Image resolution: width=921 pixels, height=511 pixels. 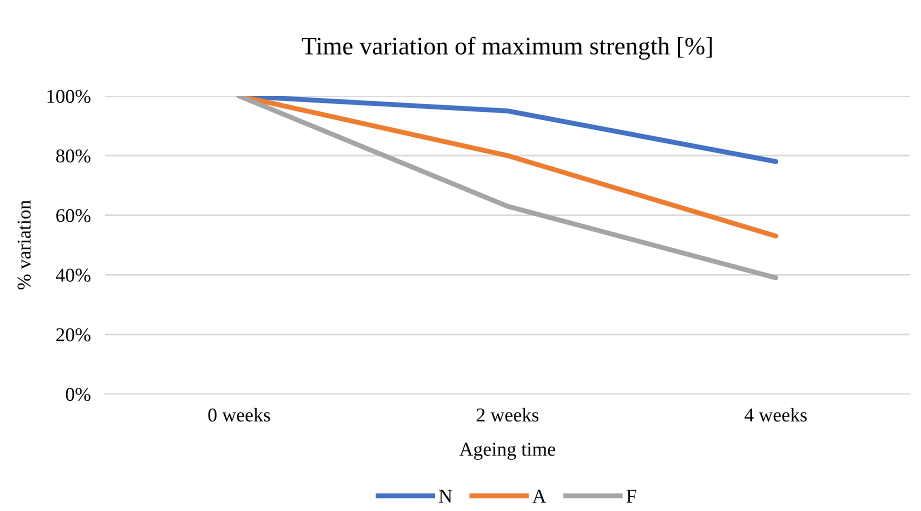 I want to click on legend-label: A, so click(x=539, y=496).